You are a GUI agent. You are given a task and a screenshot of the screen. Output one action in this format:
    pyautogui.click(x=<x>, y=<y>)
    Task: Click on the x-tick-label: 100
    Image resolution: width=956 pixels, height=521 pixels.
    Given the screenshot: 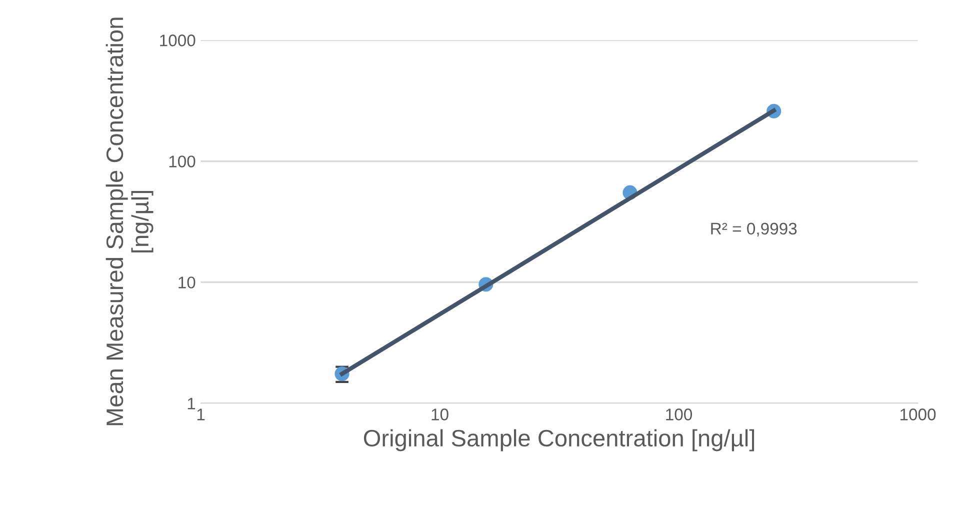 What is the action you would take?
    pyautogui.click(x=679, y=414)
    